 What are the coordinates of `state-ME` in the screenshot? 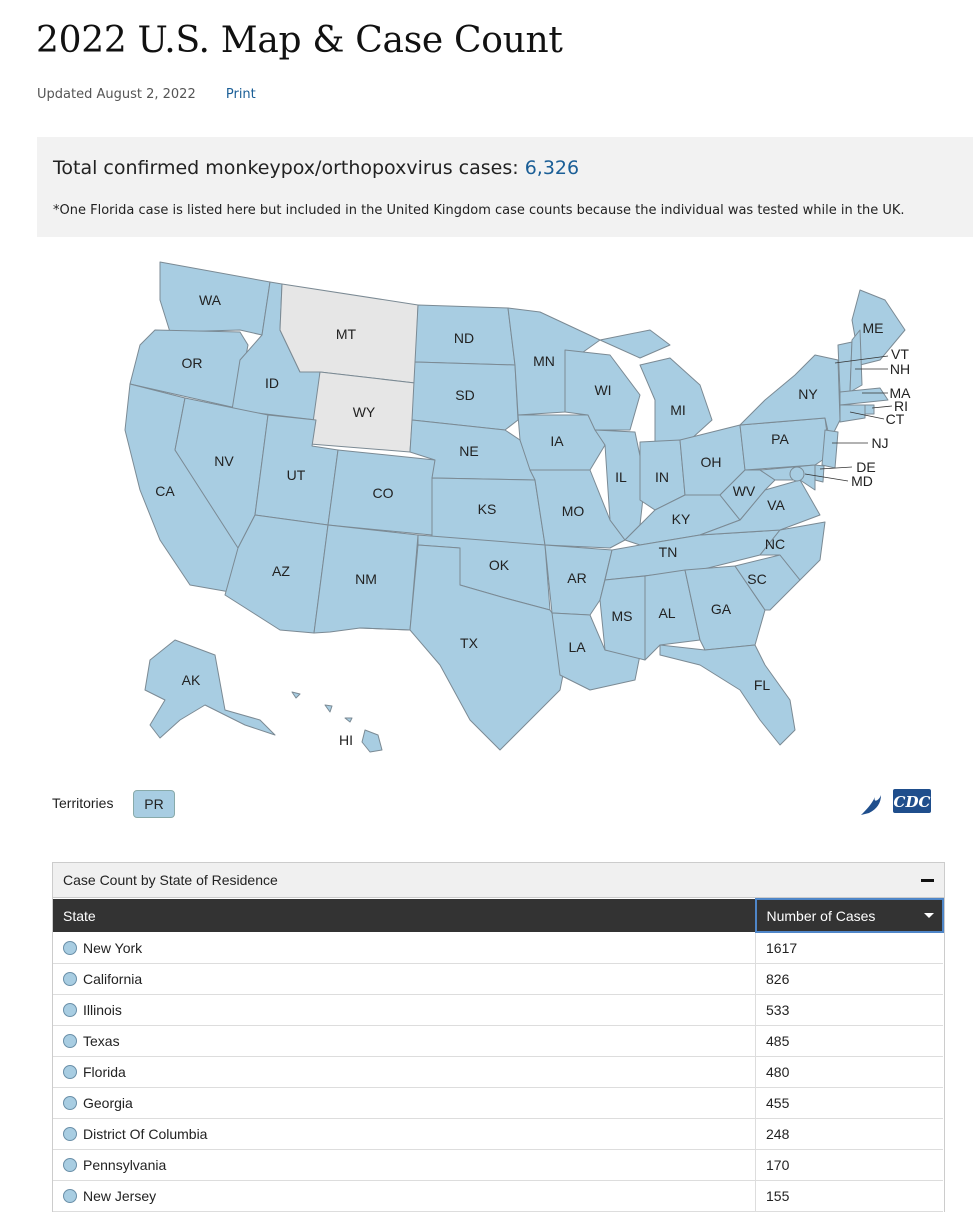 It's located at (878, 327).